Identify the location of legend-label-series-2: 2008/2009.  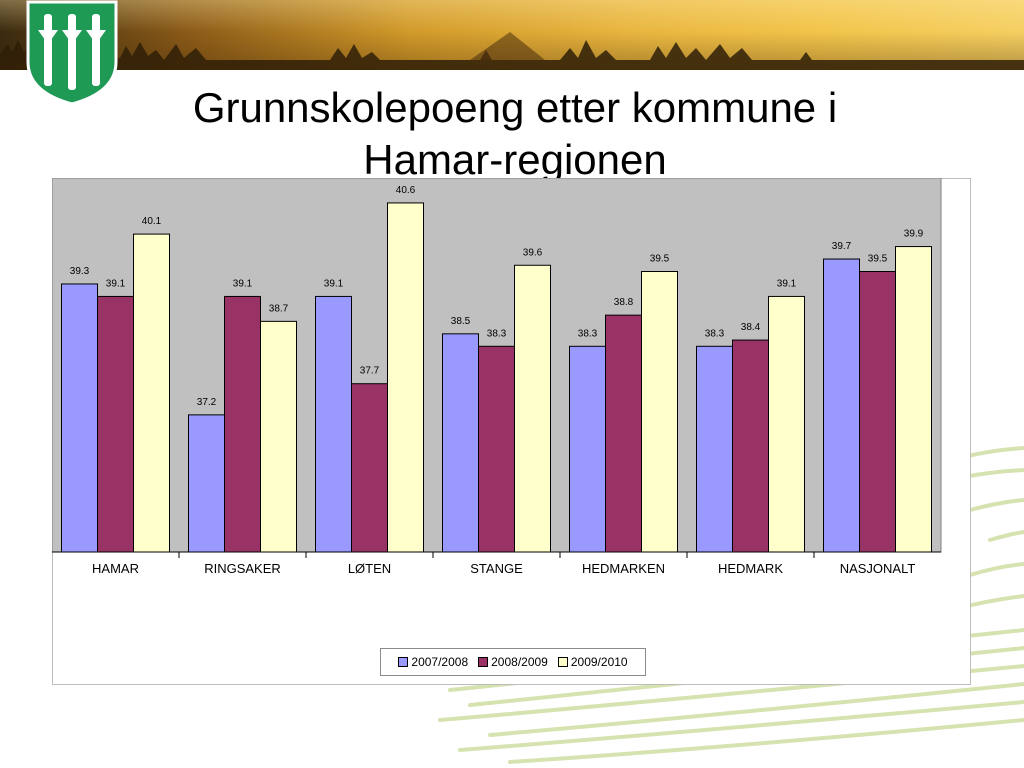
(519, 662).